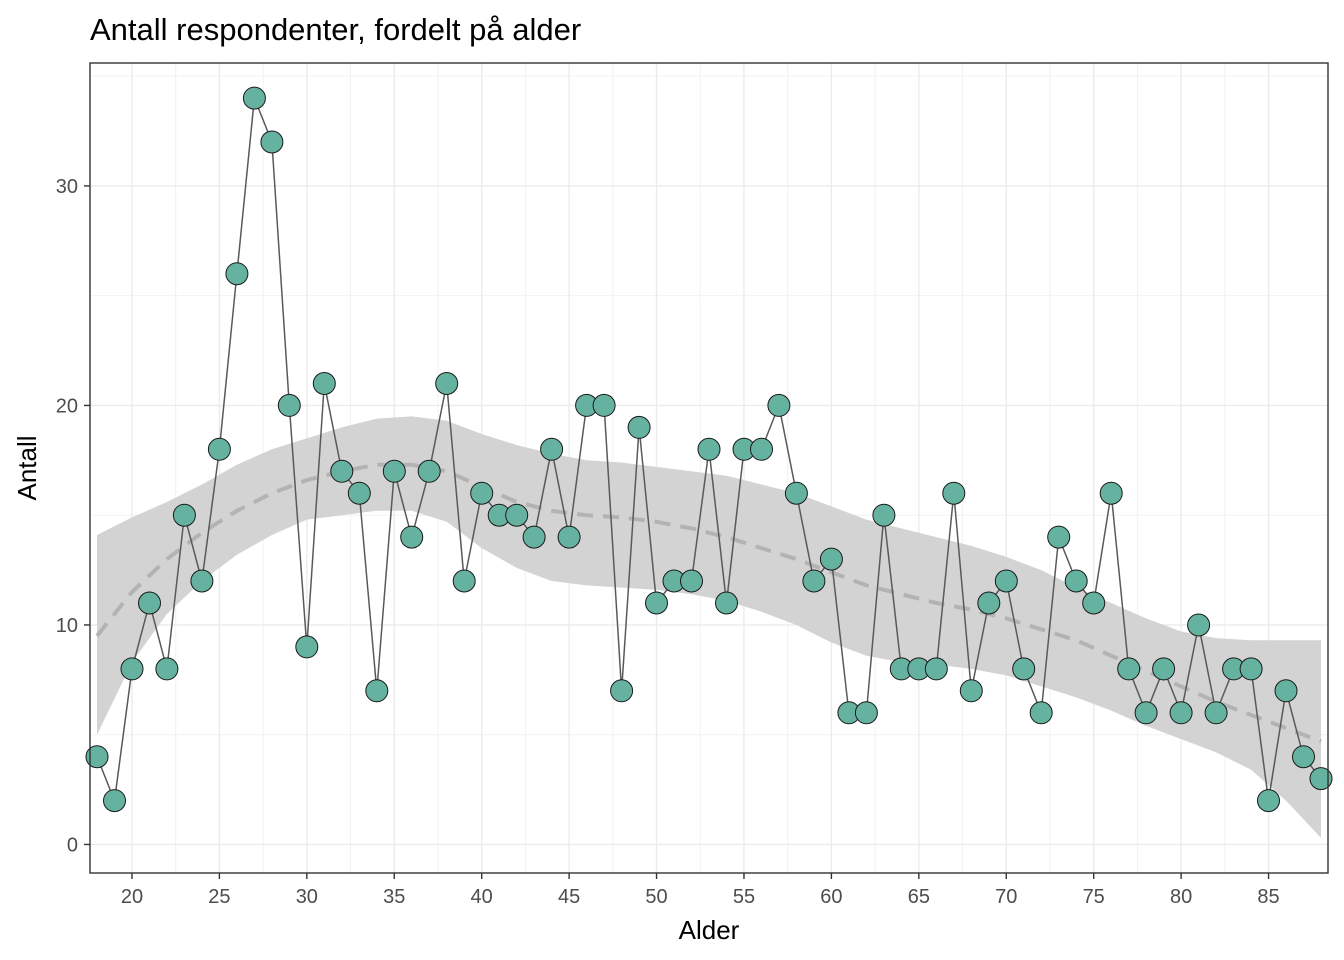 The width and height of the screenshot is (1344, 960). Describe the element at coordinates (67, 626) in the screenshot. I see `y-tick-label: 10` at that location.